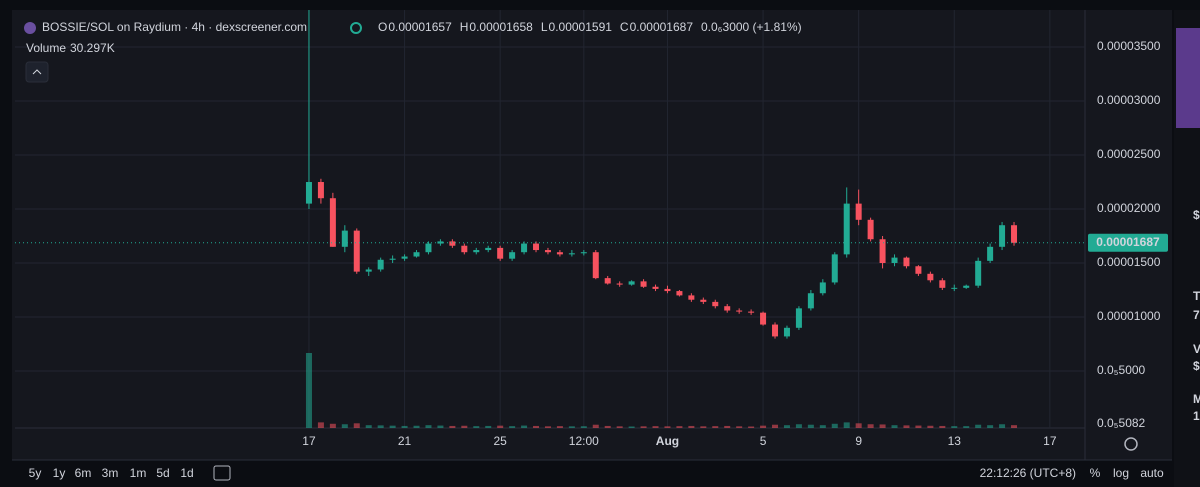 The height and width of the screenshot is (487, 1200). What do you see at coordinates (1129, 46) in the screenshot?
I see `y-tick-label: 0.00003500` at bounding box center [1129, 46].